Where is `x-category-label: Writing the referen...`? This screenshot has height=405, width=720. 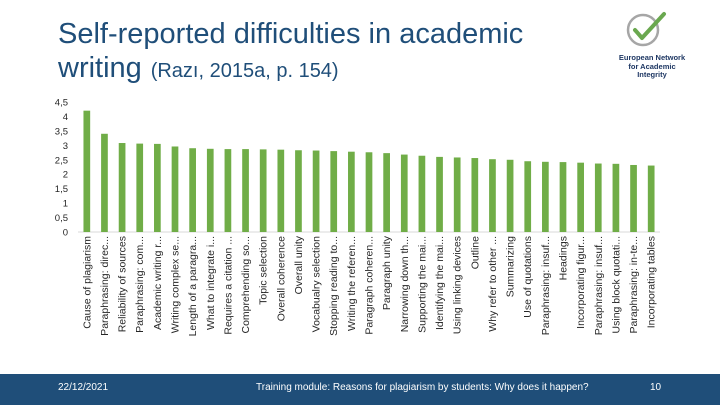
x-category-label: Writing the referen... is located at coordinates (352, 283).